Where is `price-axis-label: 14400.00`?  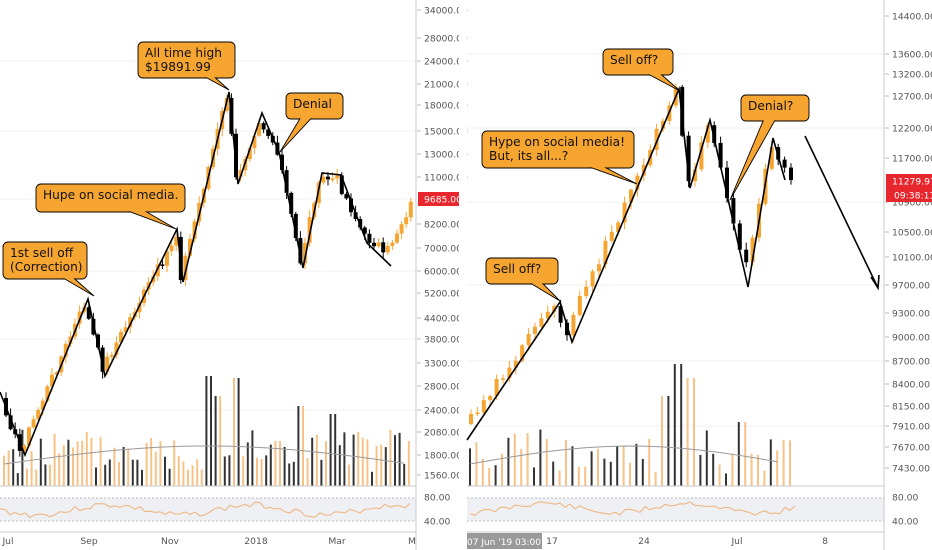 price-axis-label: 14400.00 is located at coordinates (912, 17).